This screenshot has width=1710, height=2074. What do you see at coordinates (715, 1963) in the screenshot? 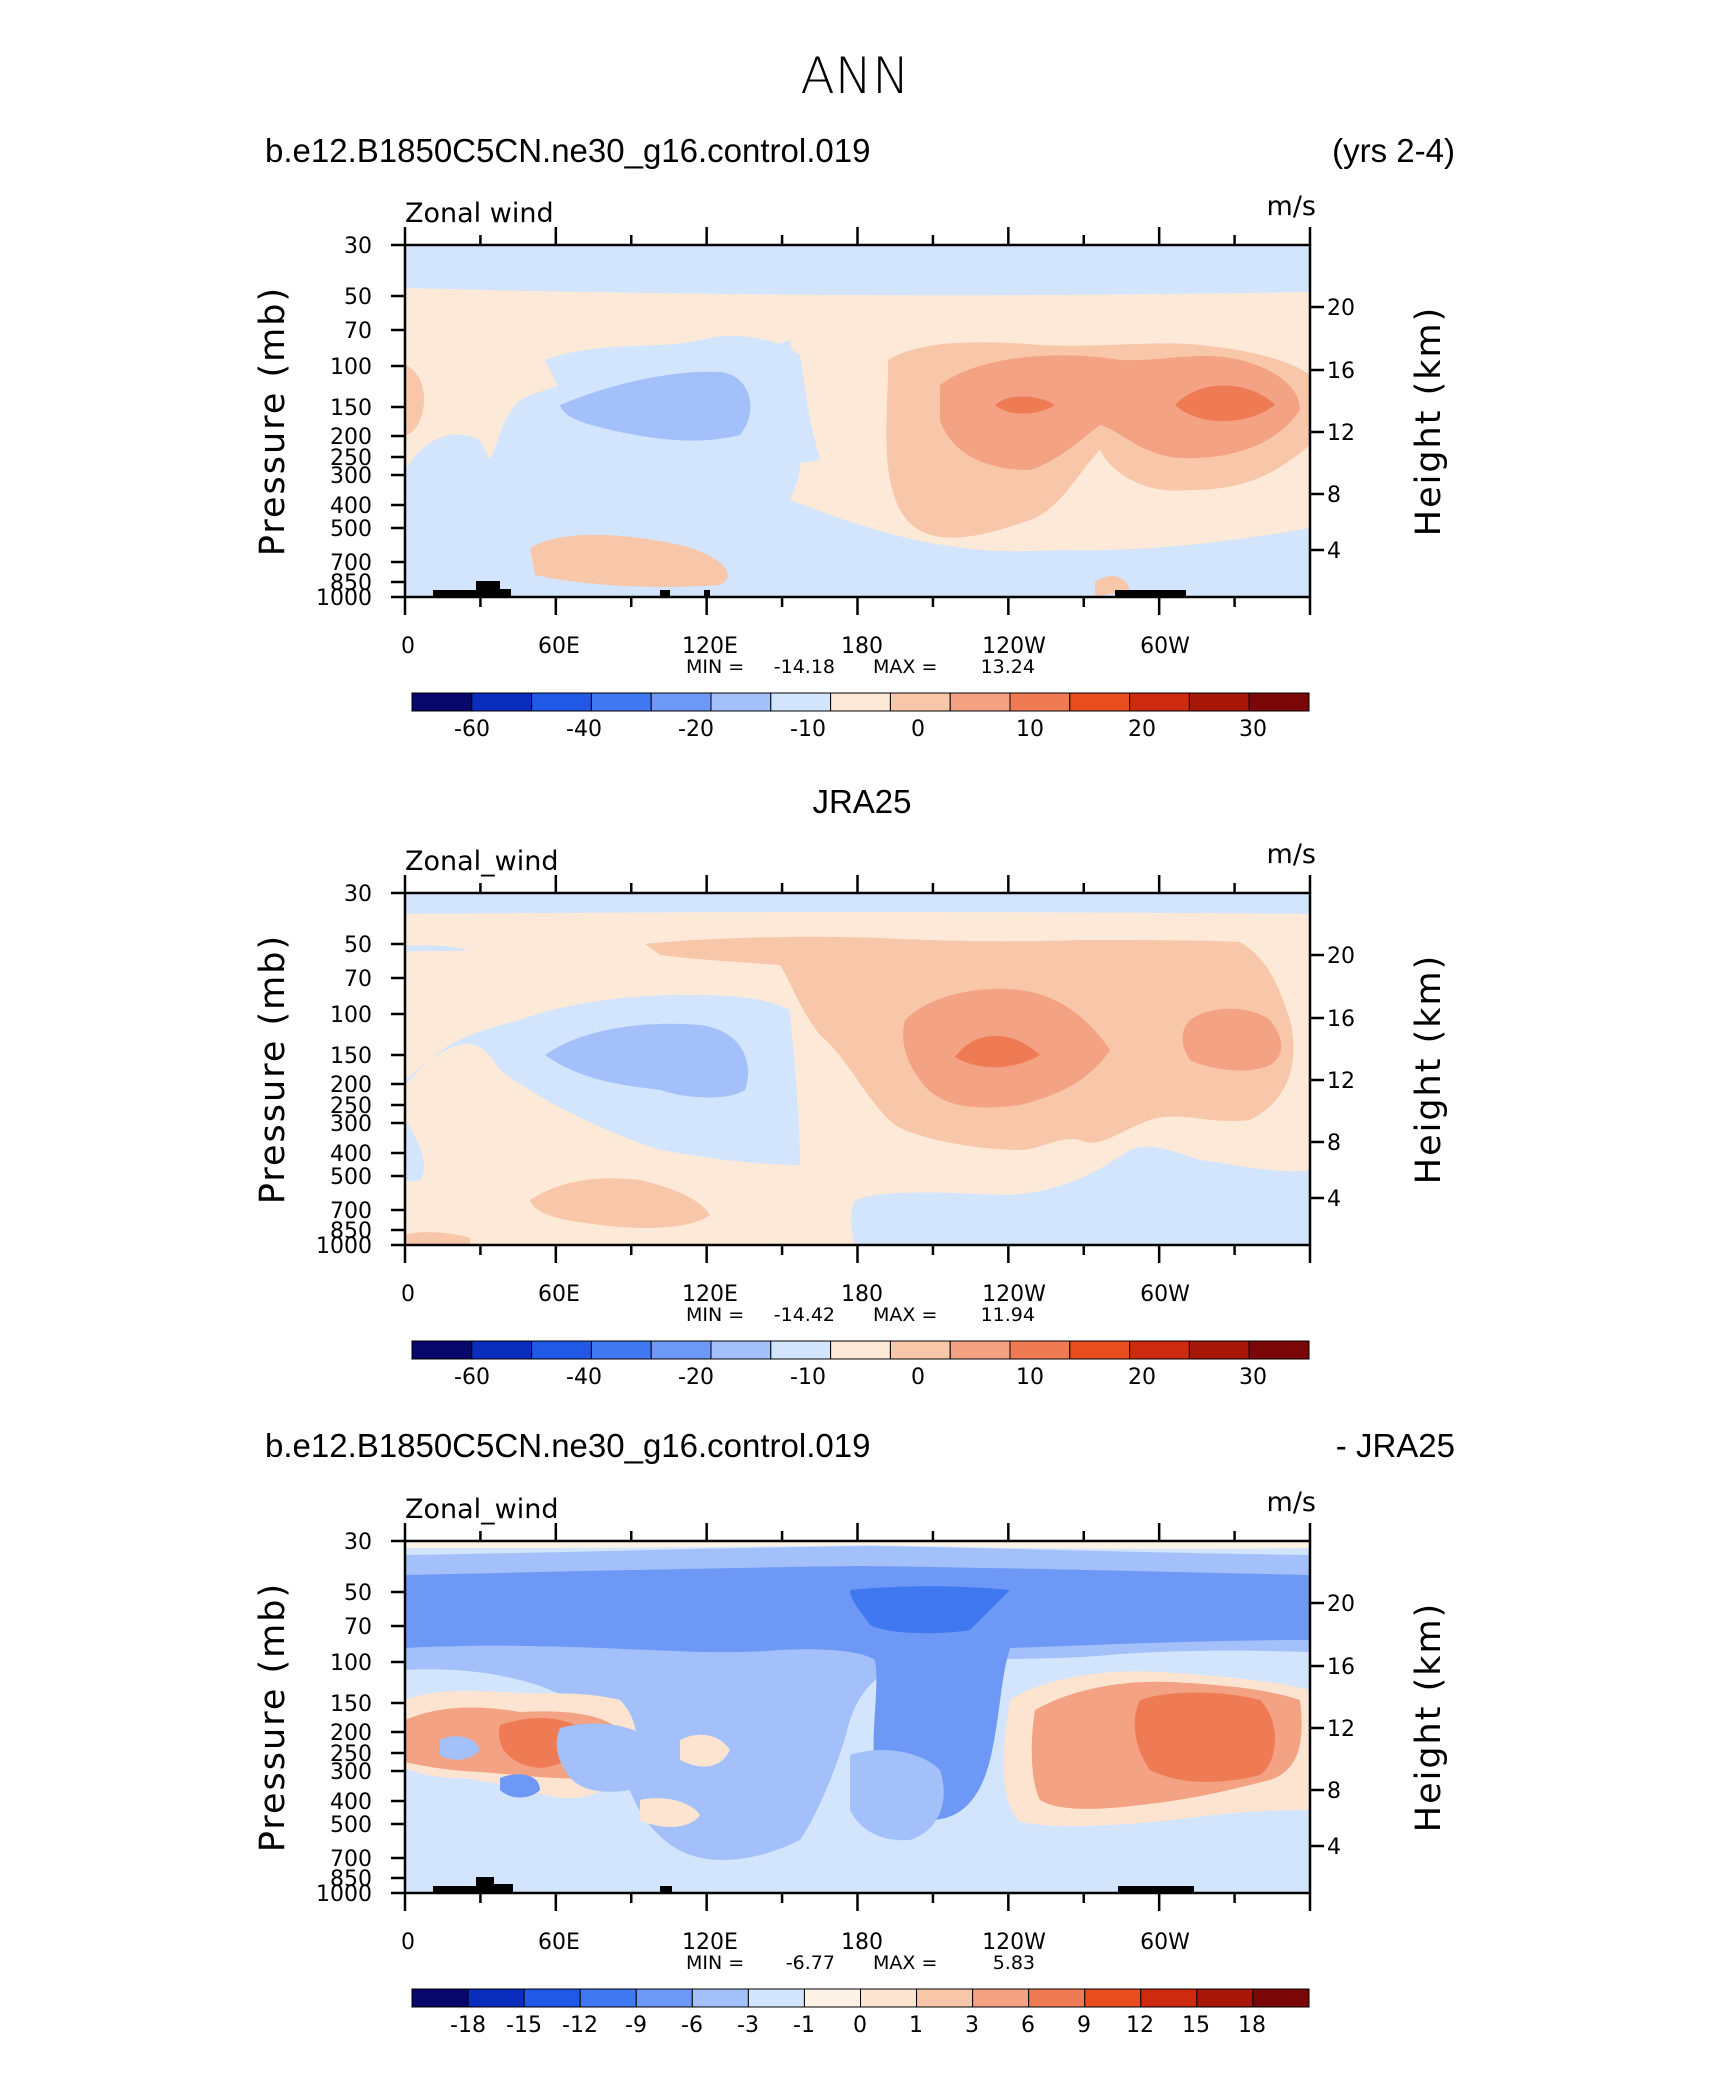
I see `min-label: MIN =` at bounding box center [715, 1963].